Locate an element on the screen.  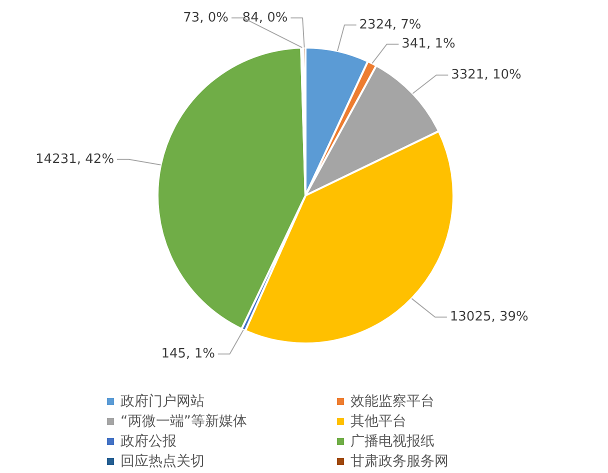
data-label: 73, 0% is located at coordinates (206, 18).